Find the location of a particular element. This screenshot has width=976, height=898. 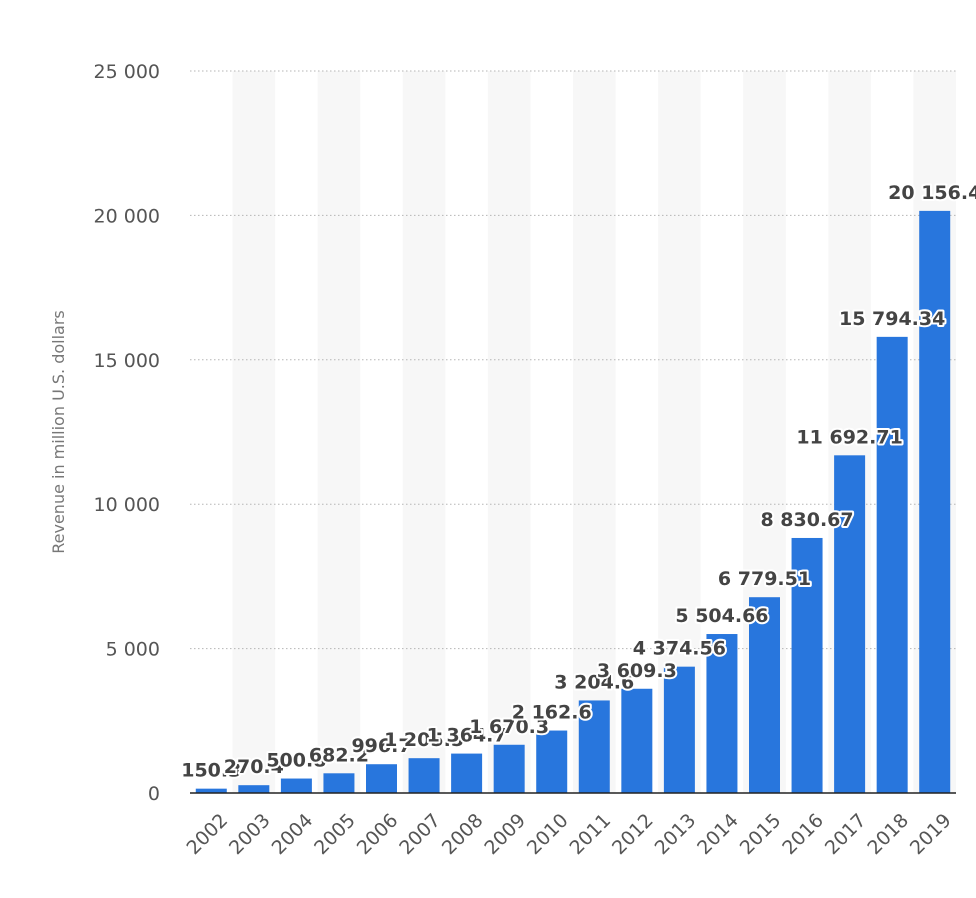

data-label: 6 779.51 is located at coordinates (764, 579).